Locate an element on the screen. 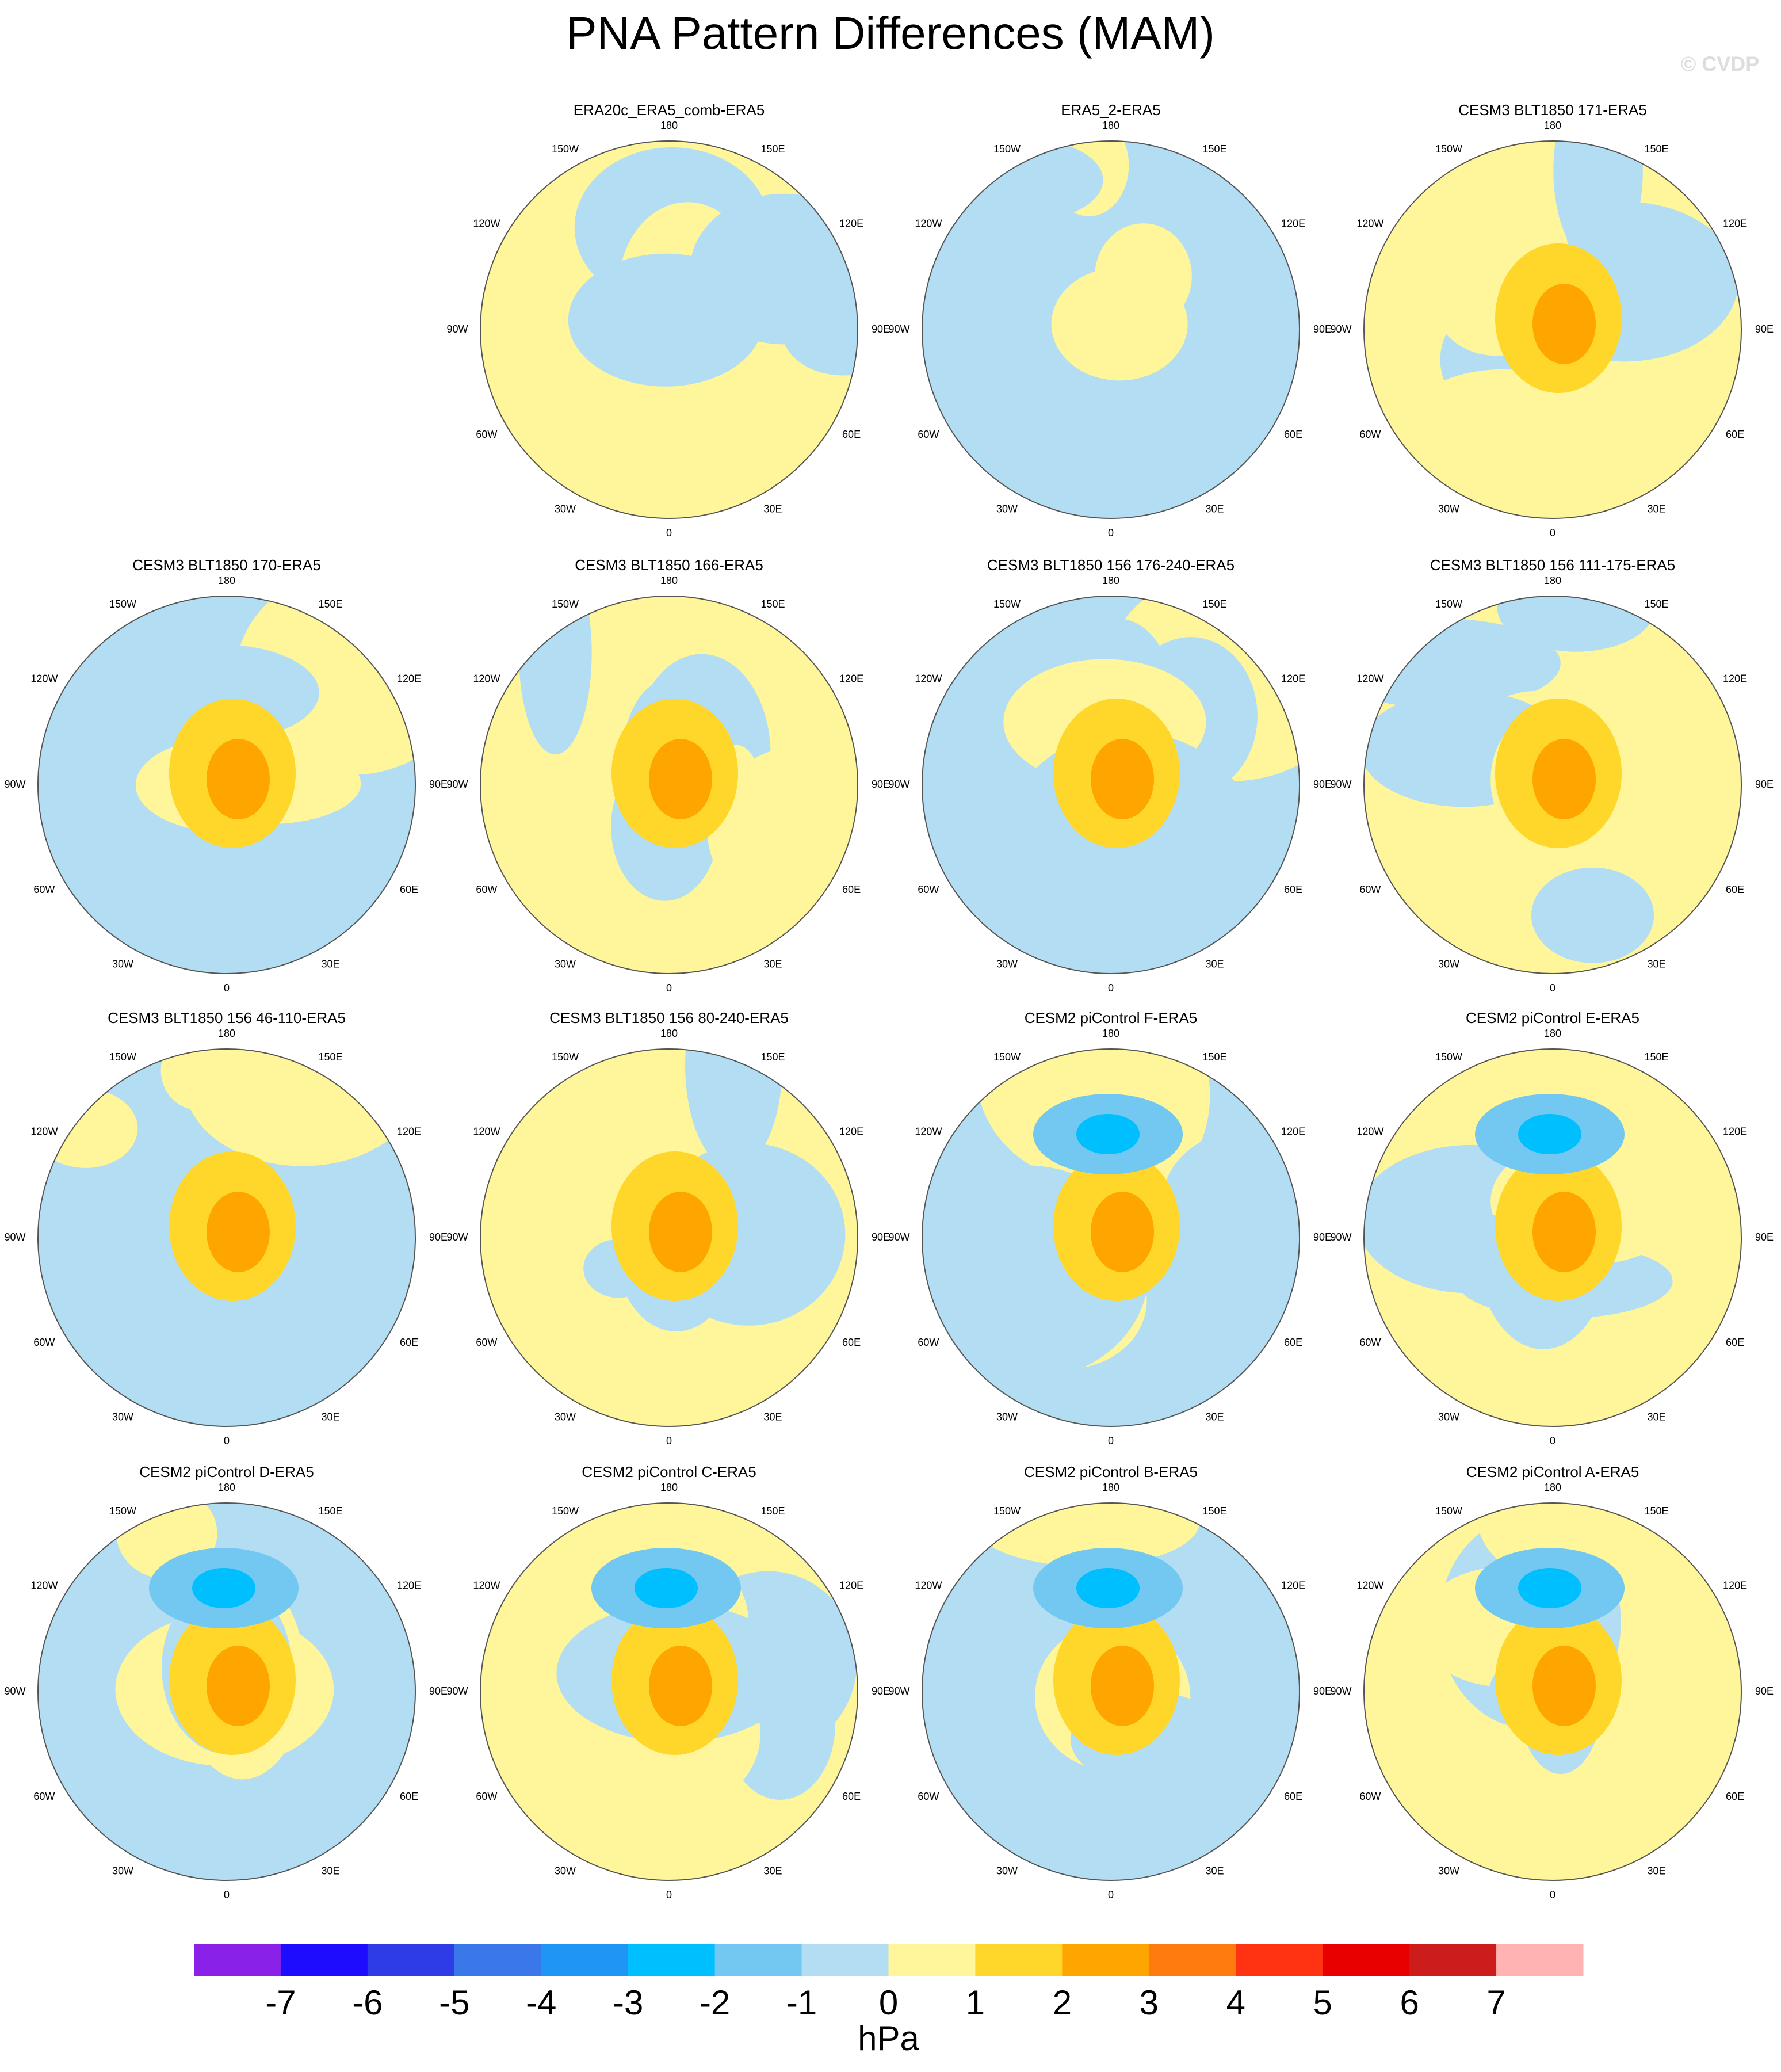  colorbar-tick-label: 2 is located at coordinates (1062, 2003).